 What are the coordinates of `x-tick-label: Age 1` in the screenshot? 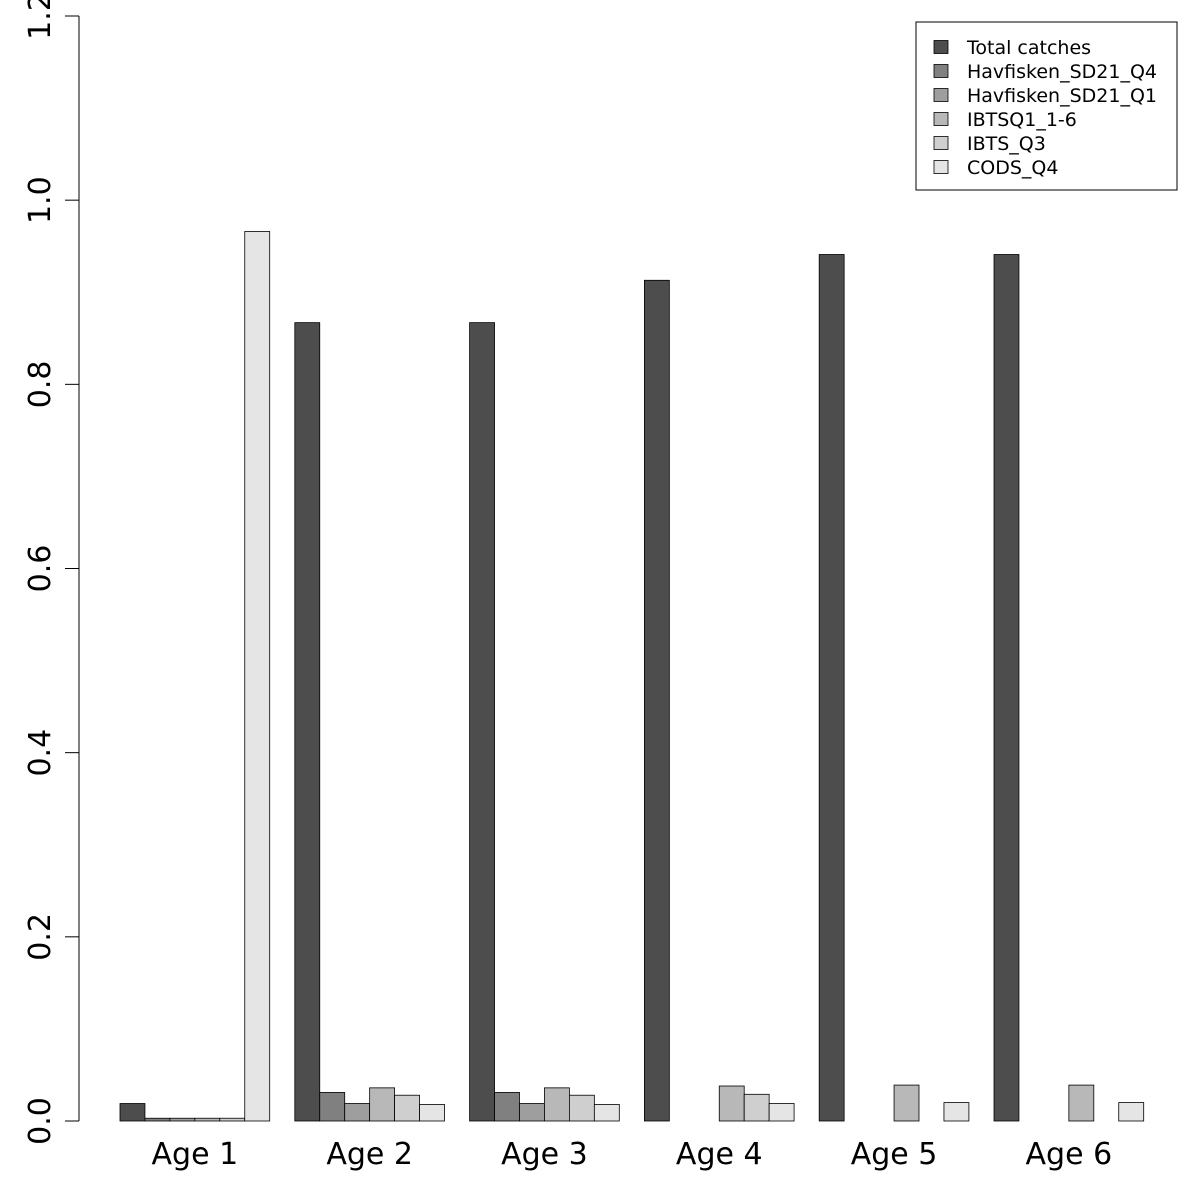 It's located at (195, 1154).